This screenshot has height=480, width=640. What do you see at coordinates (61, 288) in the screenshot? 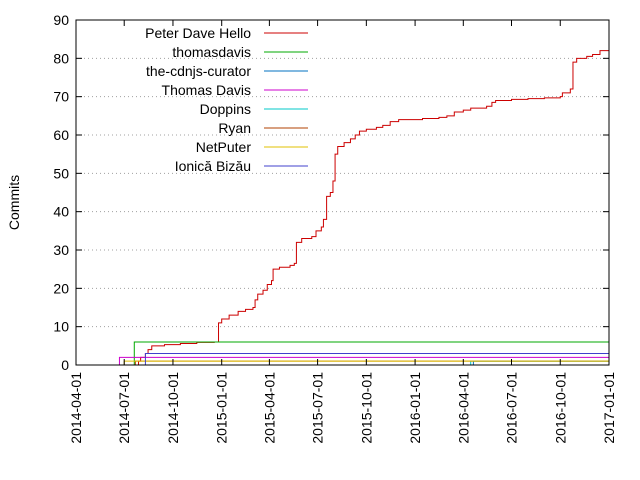
I see `y-tick-label: 20` at bounding box center [61, 288].